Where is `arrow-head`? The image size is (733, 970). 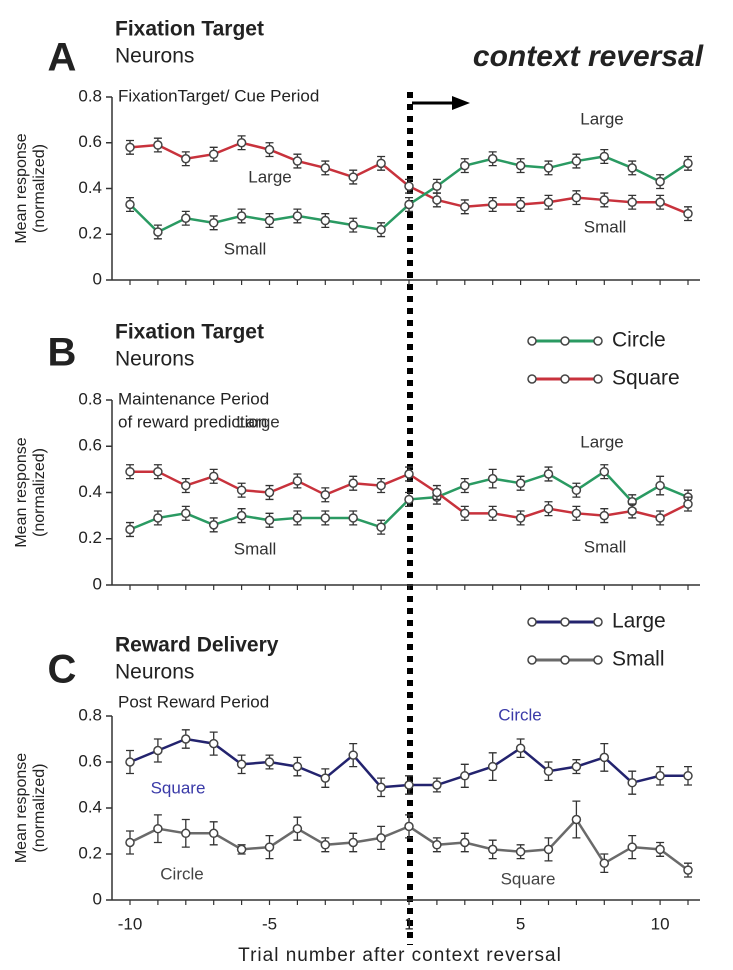 arrow-head is located at coordinates (461, 103).